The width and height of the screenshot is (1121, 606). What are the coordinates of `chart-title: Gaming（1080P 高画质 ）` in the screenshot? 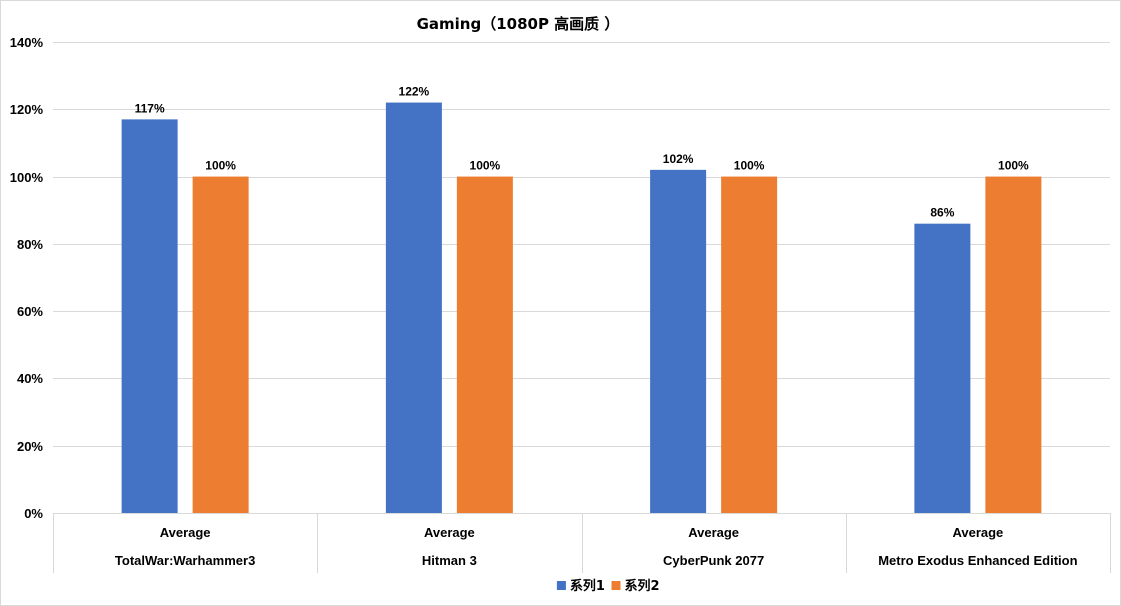 It's located at (518, 24).